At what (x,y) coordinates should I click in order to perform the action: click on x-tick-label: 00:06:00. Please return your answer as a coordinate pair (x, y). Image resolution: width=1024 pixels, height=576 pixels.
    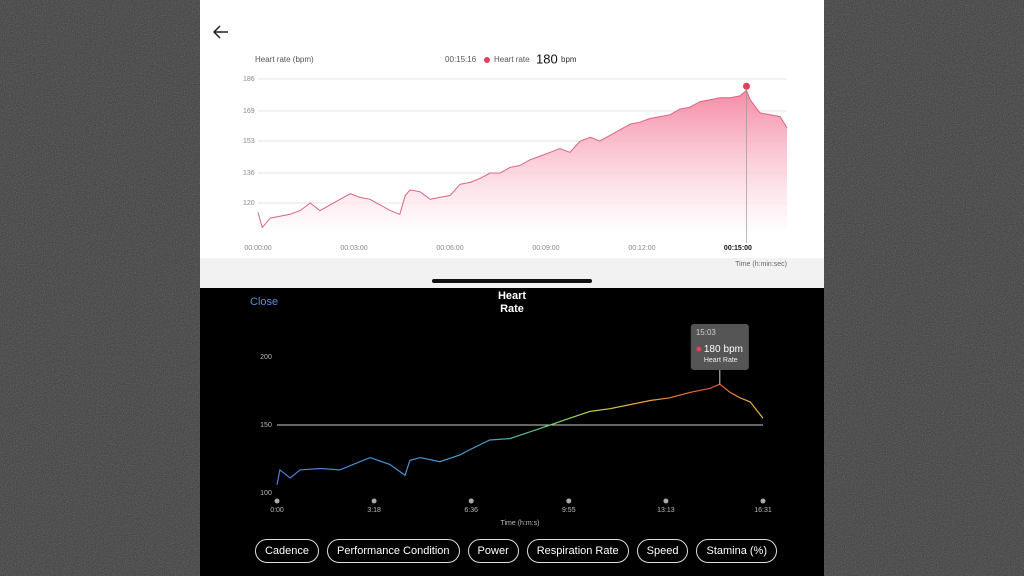
    Looking at the image, I should click on (449, 248).